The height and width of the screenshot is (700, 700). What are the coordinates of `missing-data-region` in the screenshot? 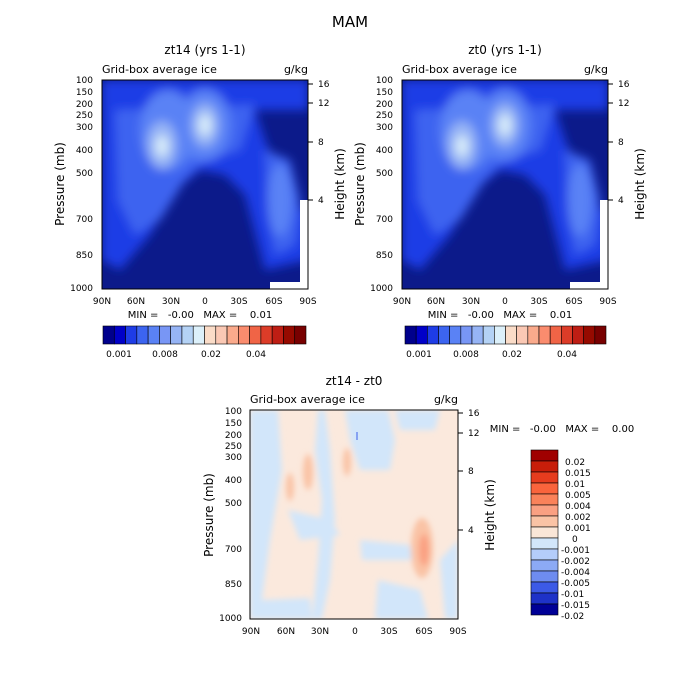 It's located at (589, 285).